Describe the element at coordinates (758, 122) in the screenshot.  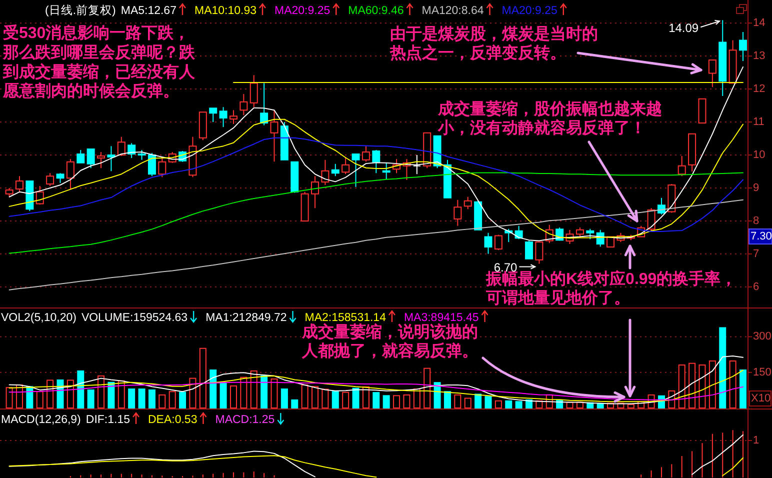
I see `y-tick-label: 11` at that location.